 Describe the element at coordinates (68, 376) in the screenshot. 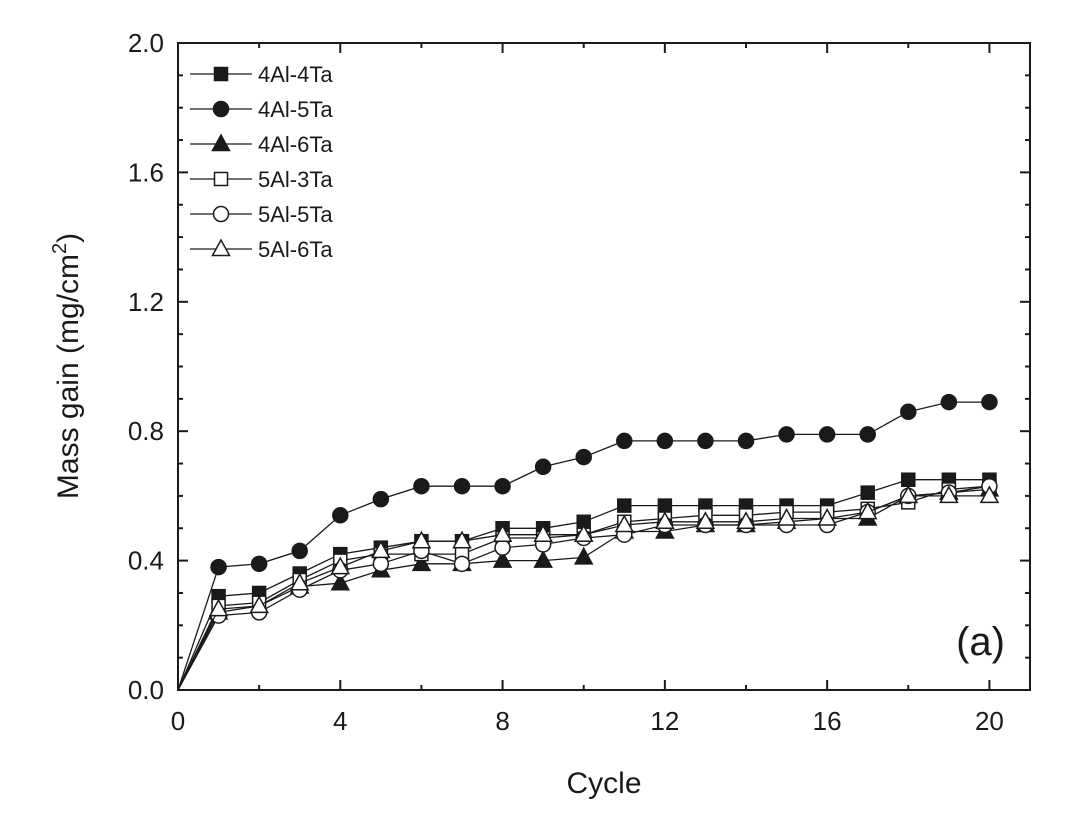

I see `y-axis-title-main: Mass gain (mg/cm` at that location.